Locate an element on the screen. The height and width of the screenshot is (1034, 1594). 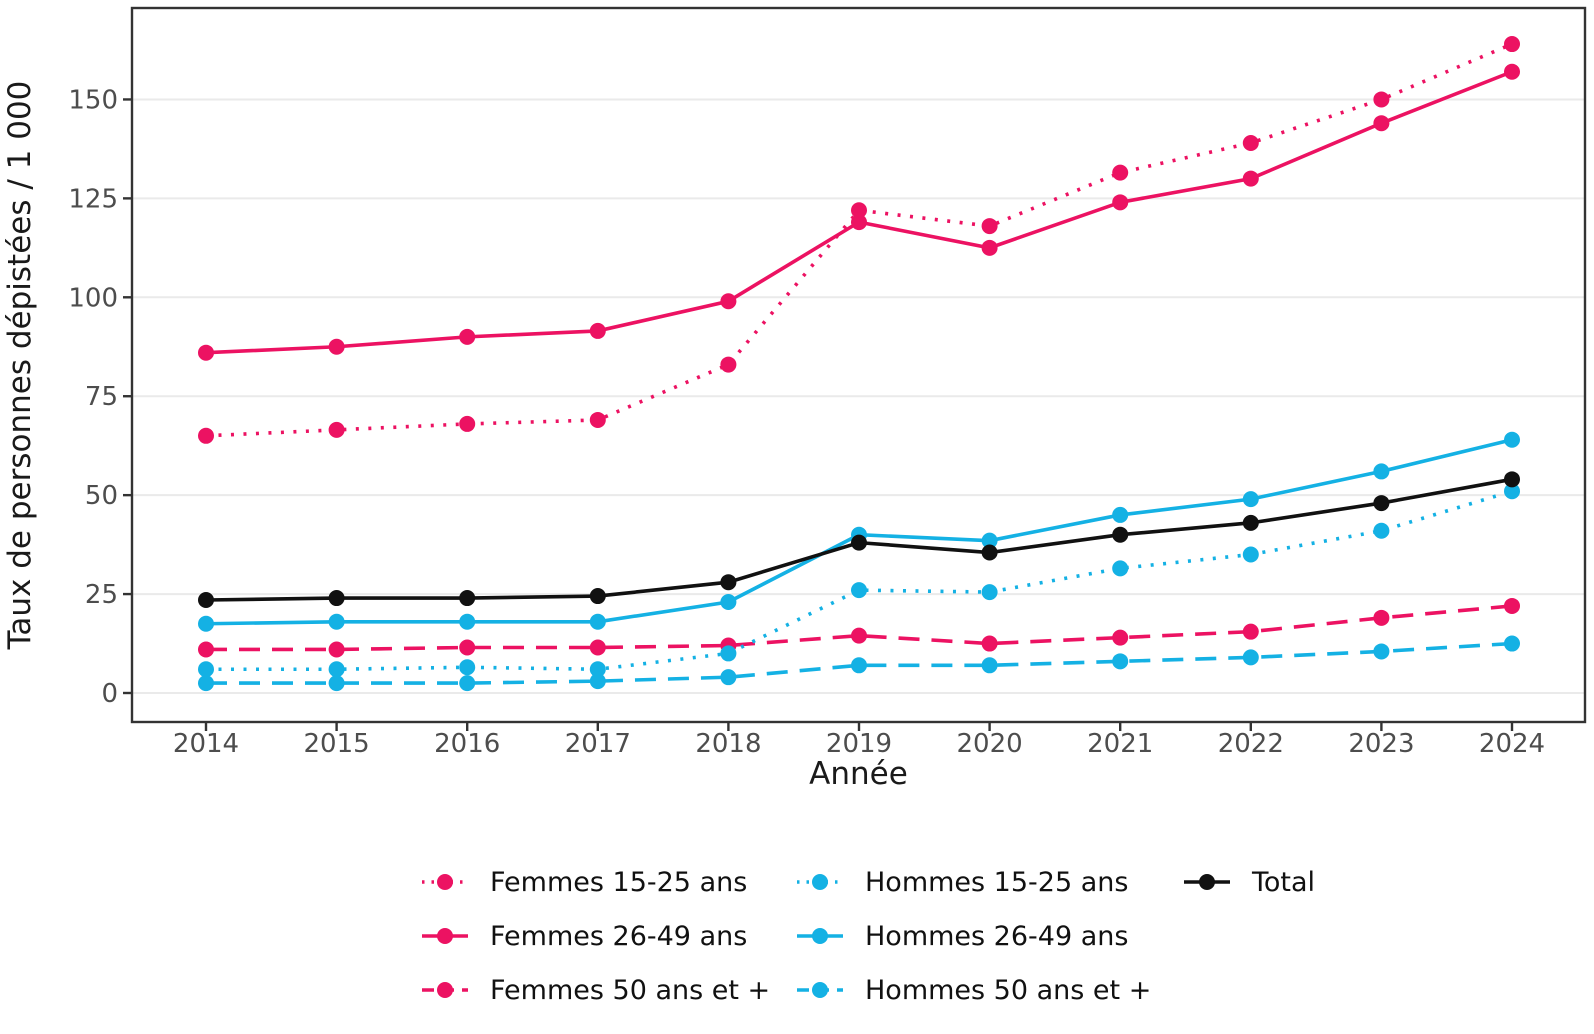
data-point-hommes-50-ans-et-plus-2015 is located at coordinates (336, 683).